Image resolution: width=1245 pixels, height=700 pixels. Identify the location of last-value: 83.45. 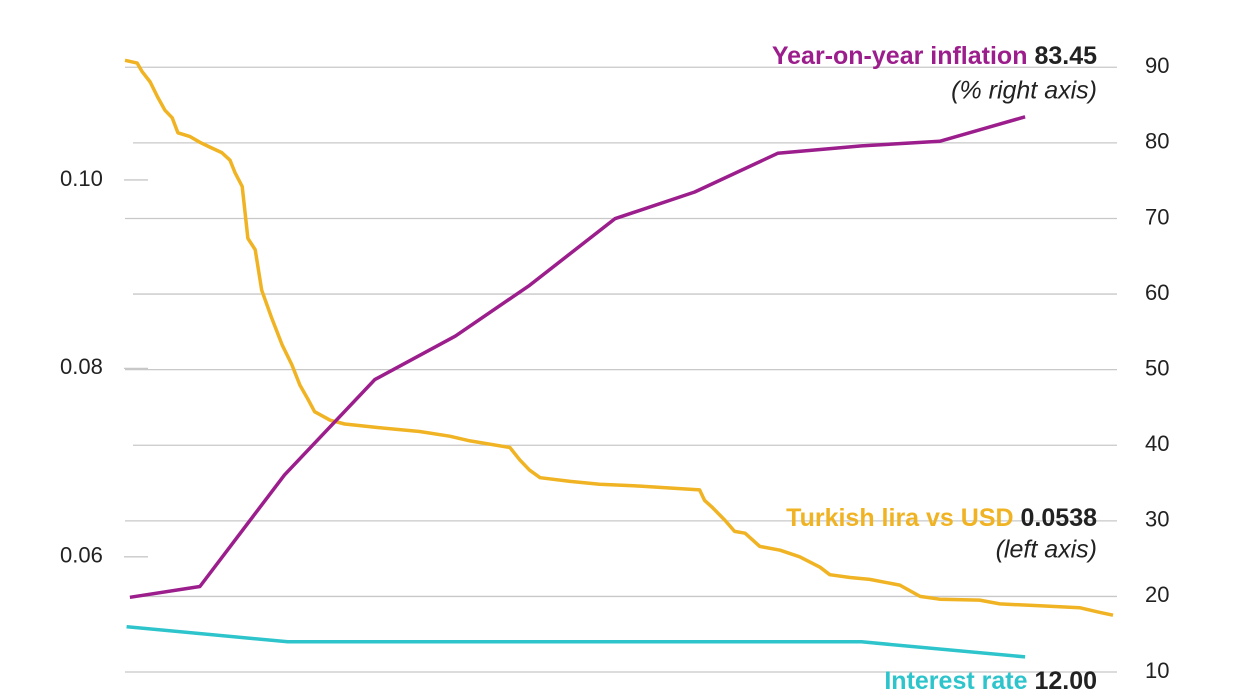
(1065, 56).